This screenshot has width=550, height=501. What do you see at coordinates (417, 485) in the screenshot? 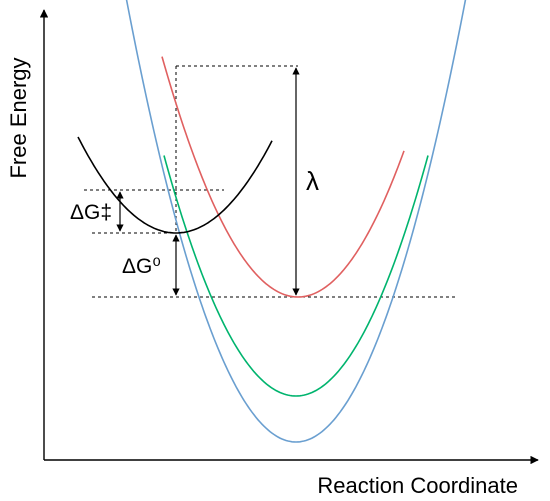
I see `x-axis-label: Reaction Coordinate` at bounding box center [417, 485].